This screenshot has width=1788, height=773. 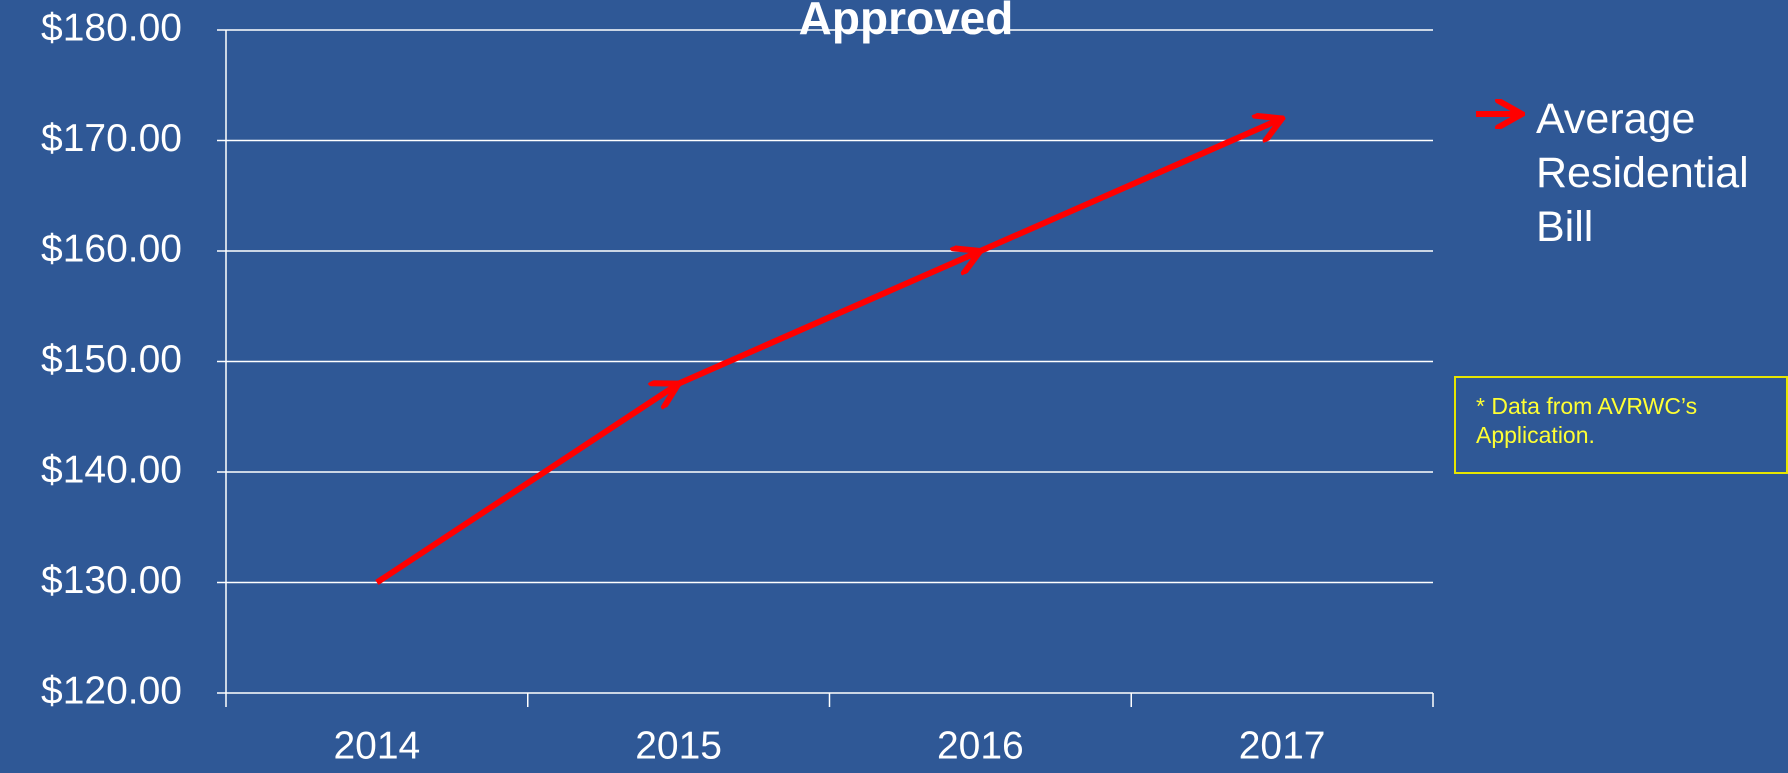 What do you see at coordinates (111, 359) in the screenshot?
I see `y-tick-label: $150.00` at bounding box center [111, 359].